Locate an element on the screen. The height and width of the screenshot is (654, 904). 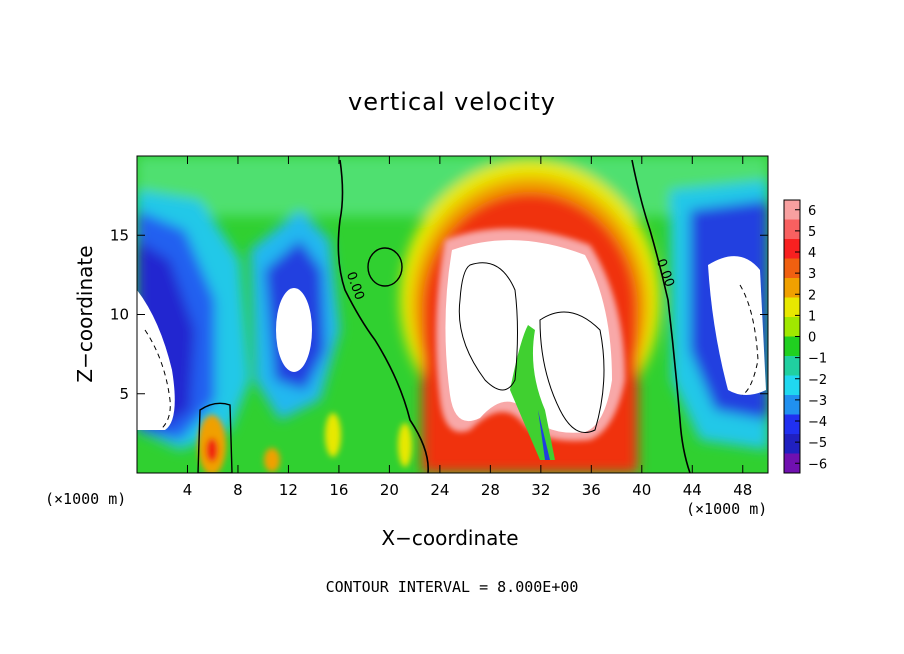
colorbar-tick-label: 4 is located at coordinates (812, 253).